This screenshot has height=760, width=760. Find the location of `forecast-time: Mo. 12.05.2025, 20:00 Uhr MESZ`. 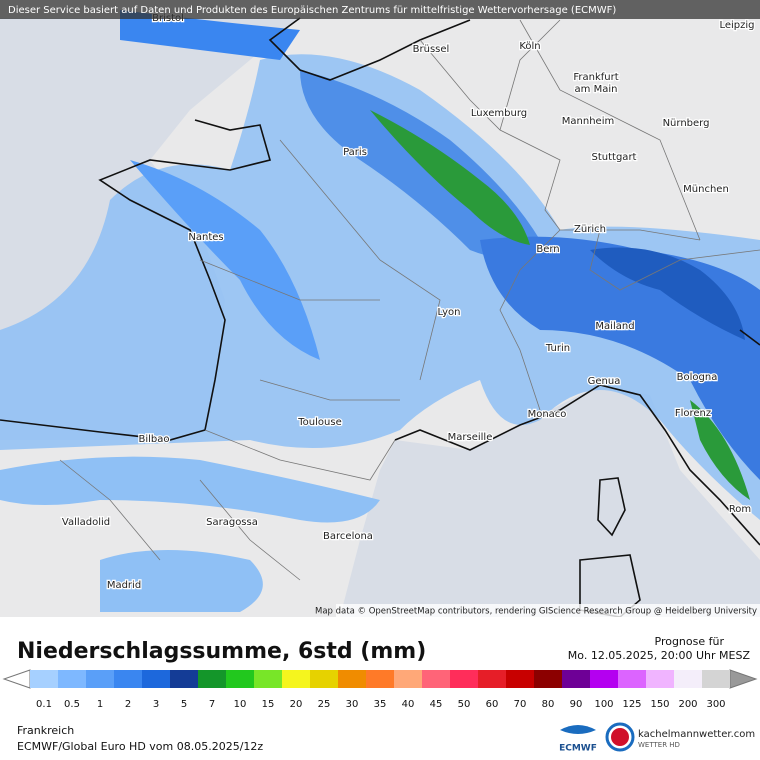

forecast-time: Mo. 12.05.2025, 20:00 Uhr MESZ is located at coordinates (659, 655).